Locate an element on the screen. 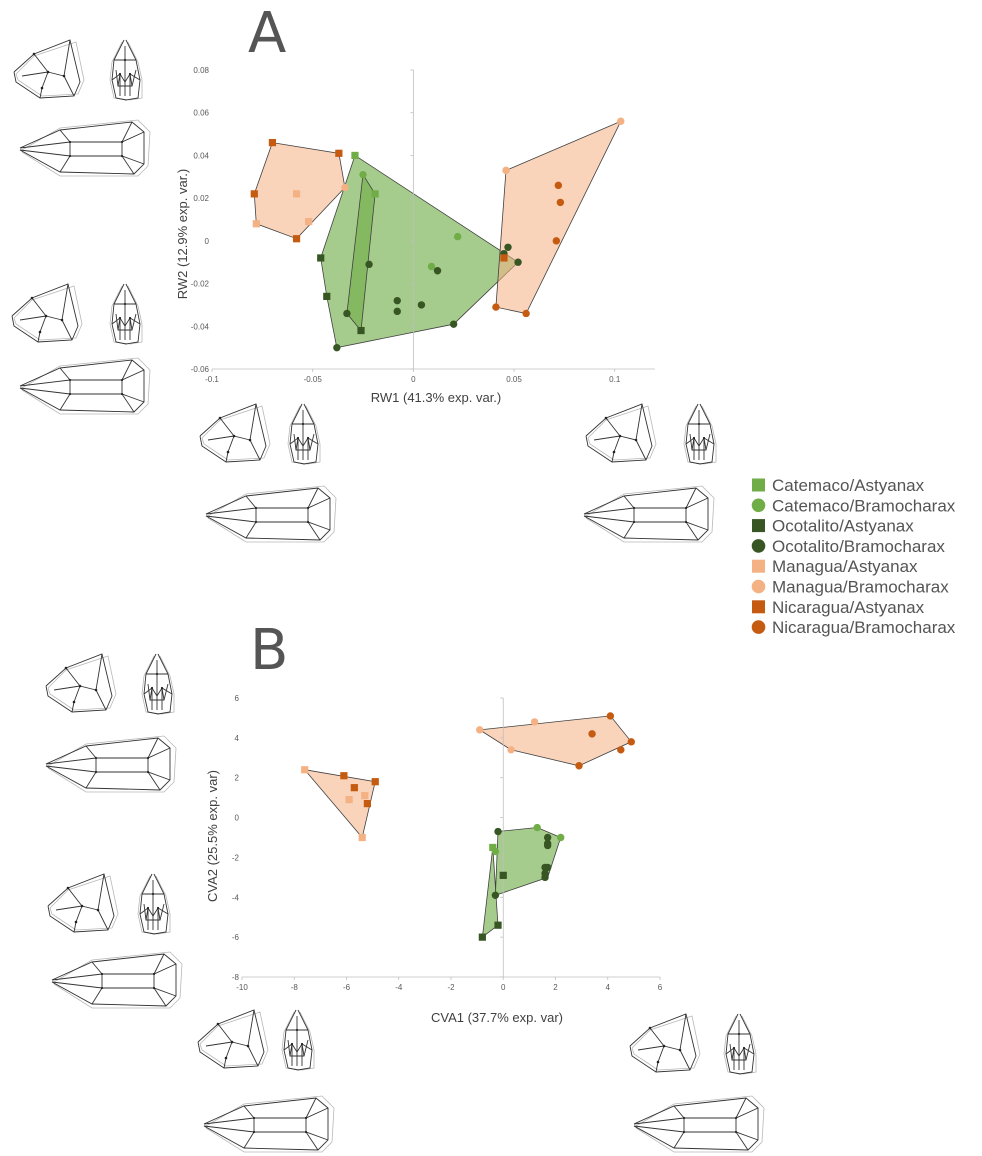  chart-b-x-tick-label: 0 is located at coordinates (503, 987).